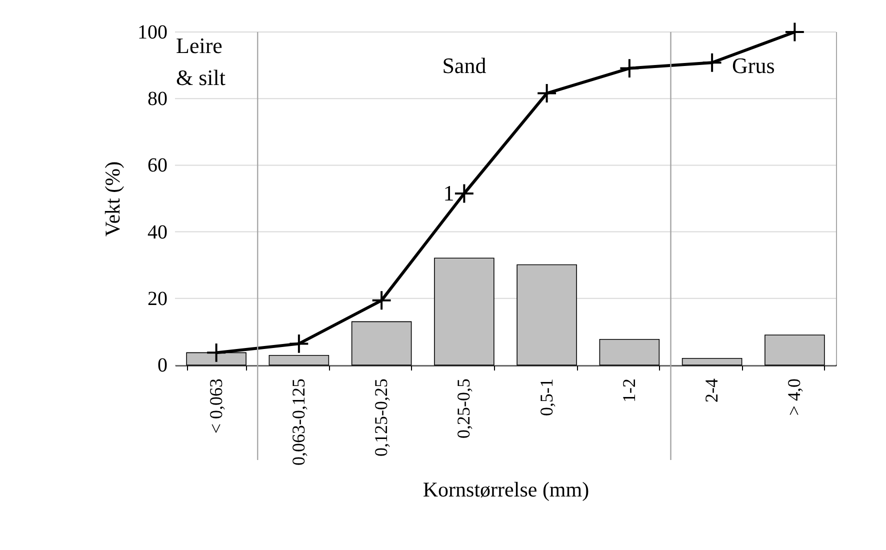  I want to click on x-axis-title: Kornstørrelse (mm), so click(506, 489).